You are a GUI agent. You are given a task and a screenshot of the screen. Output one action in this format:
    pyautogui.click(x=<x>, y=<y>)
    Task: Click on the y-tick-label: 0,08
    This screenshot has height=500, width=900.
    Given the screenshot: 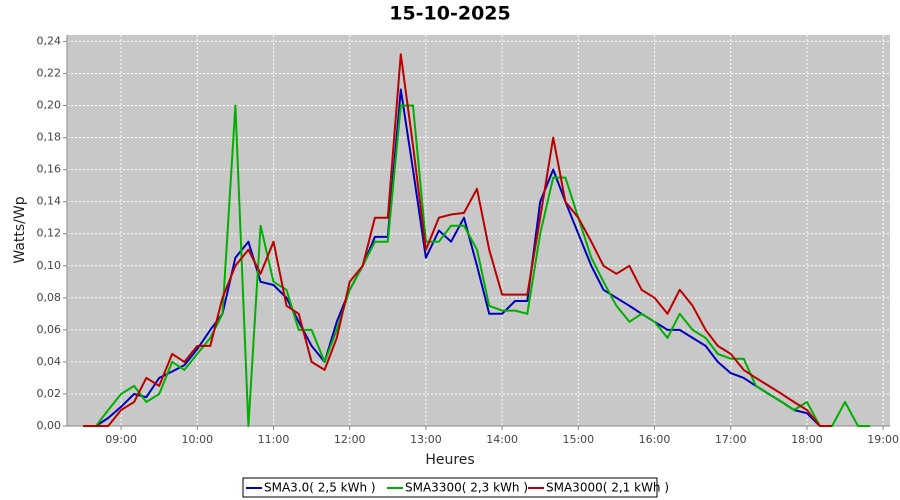 What is the action you would take?
    pyautogui.click(x=49, y=297)
    